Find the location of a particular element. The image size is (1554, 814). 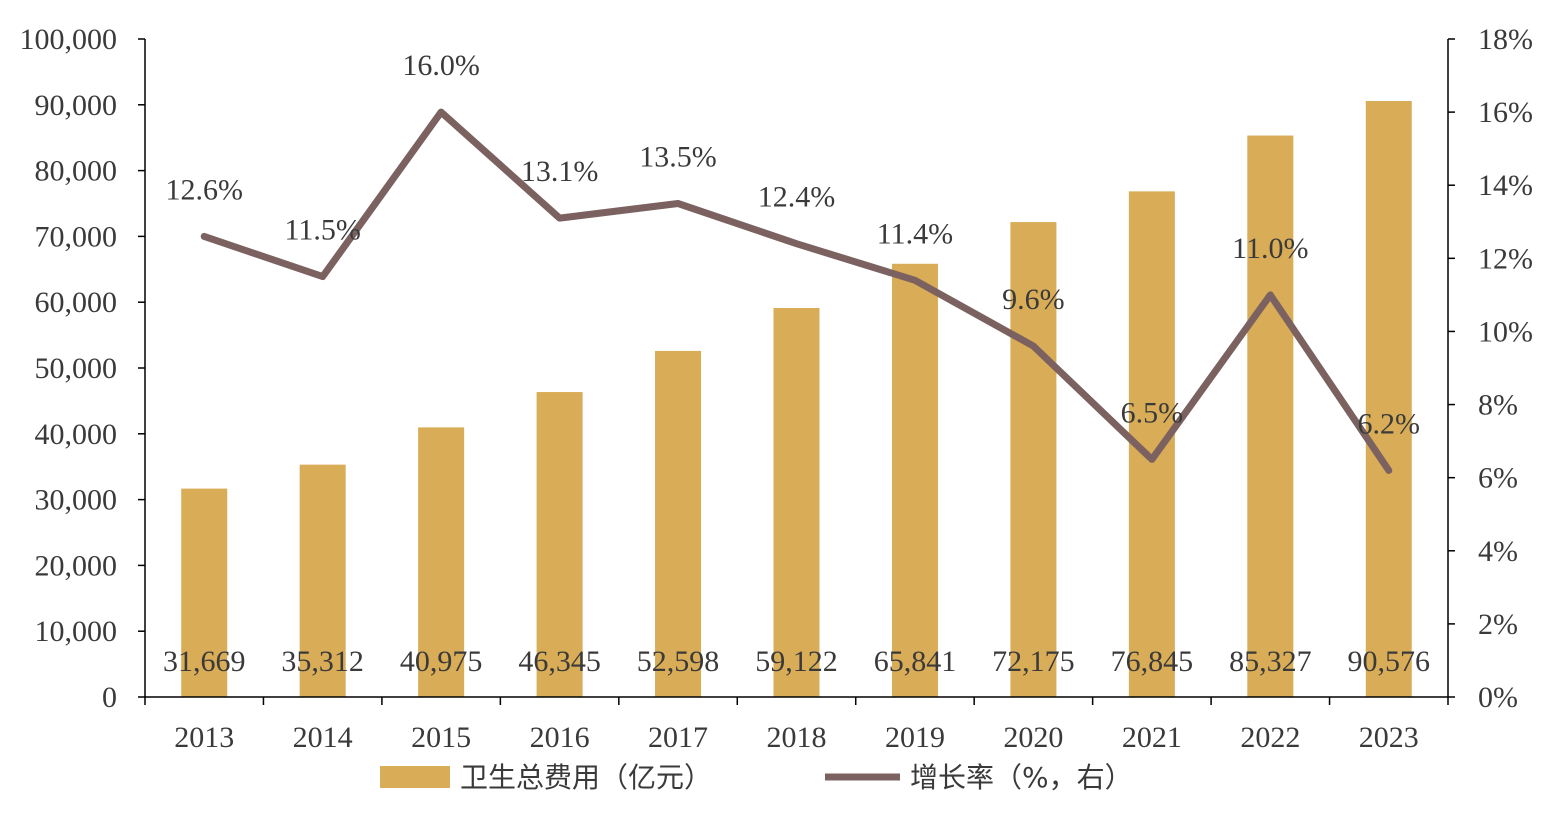

bar-value-label: 76,845 is located at coordinates (1152, 661).